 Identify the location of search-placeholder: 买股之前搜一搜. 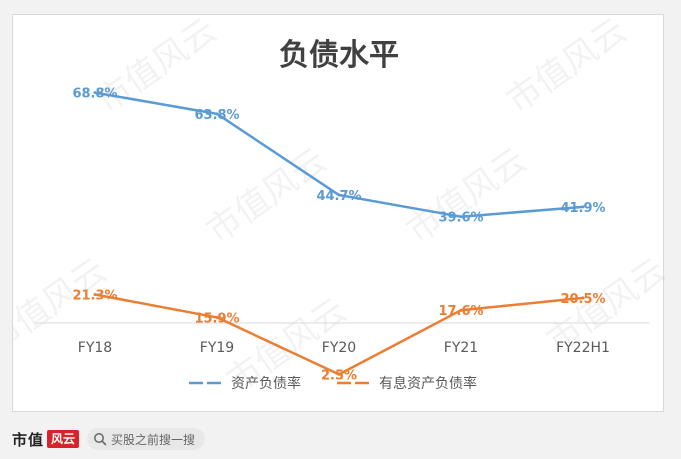
(153, 439).